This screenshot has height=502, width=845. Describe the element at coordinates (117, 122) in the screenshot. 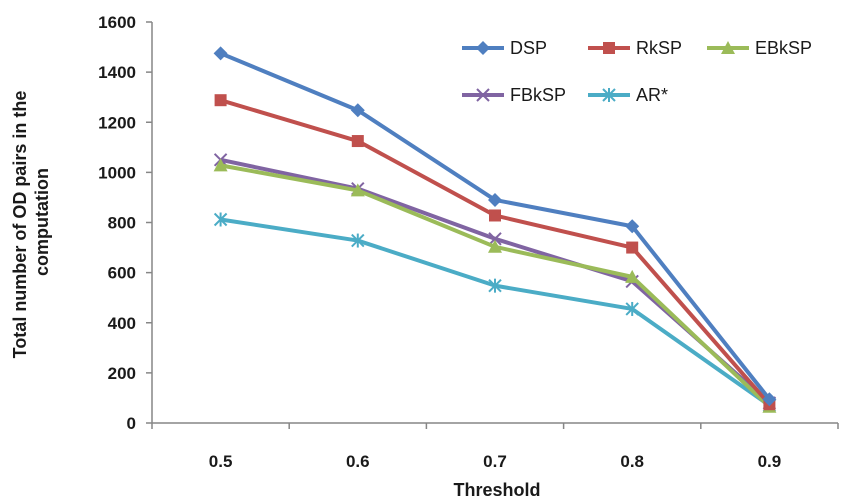

I see `y-tick-label: 1200` at that location.